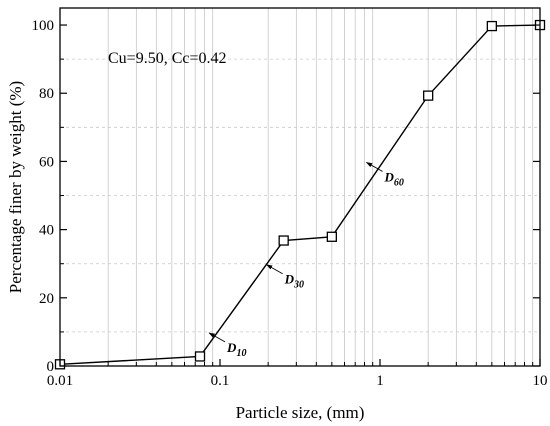 The width and height of the screenshot is (550, 426). I want to click on d-annotation-label: D10, so click(236, 349).